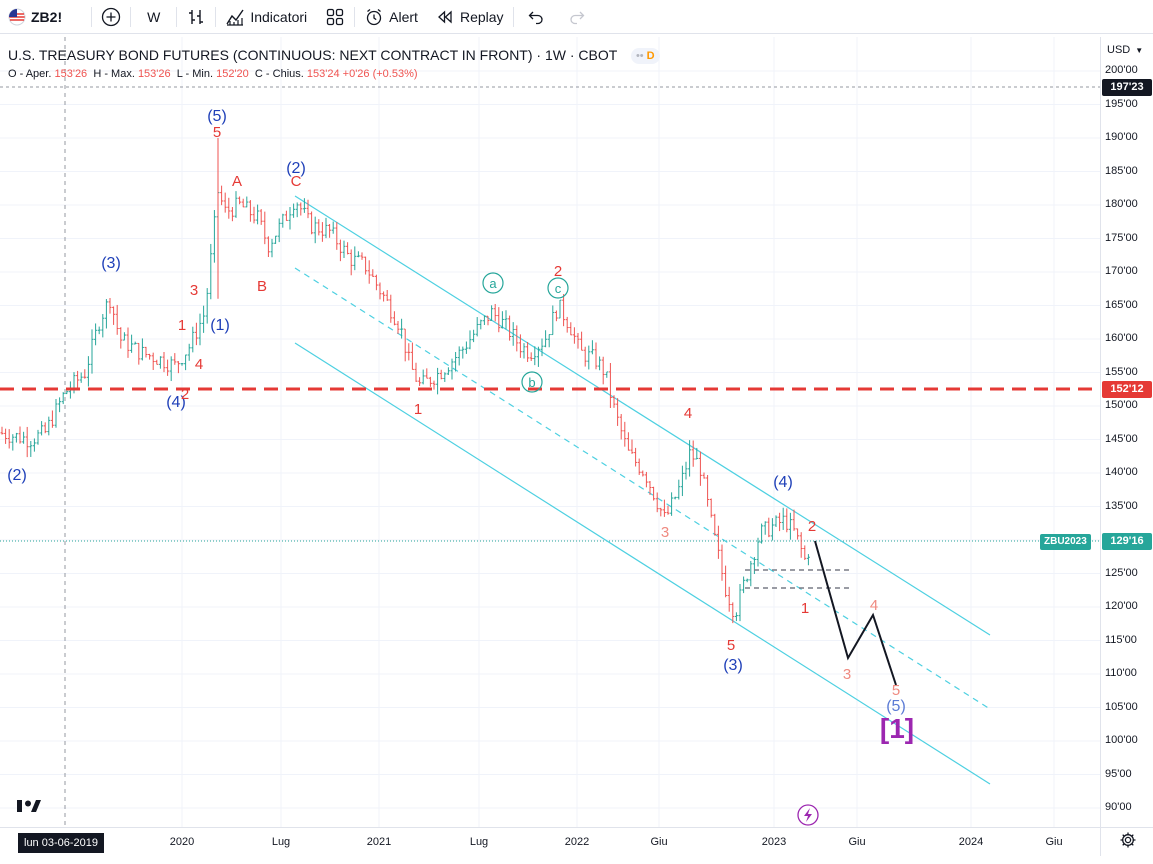  I want to click on flag-icon, so click(17, 17).